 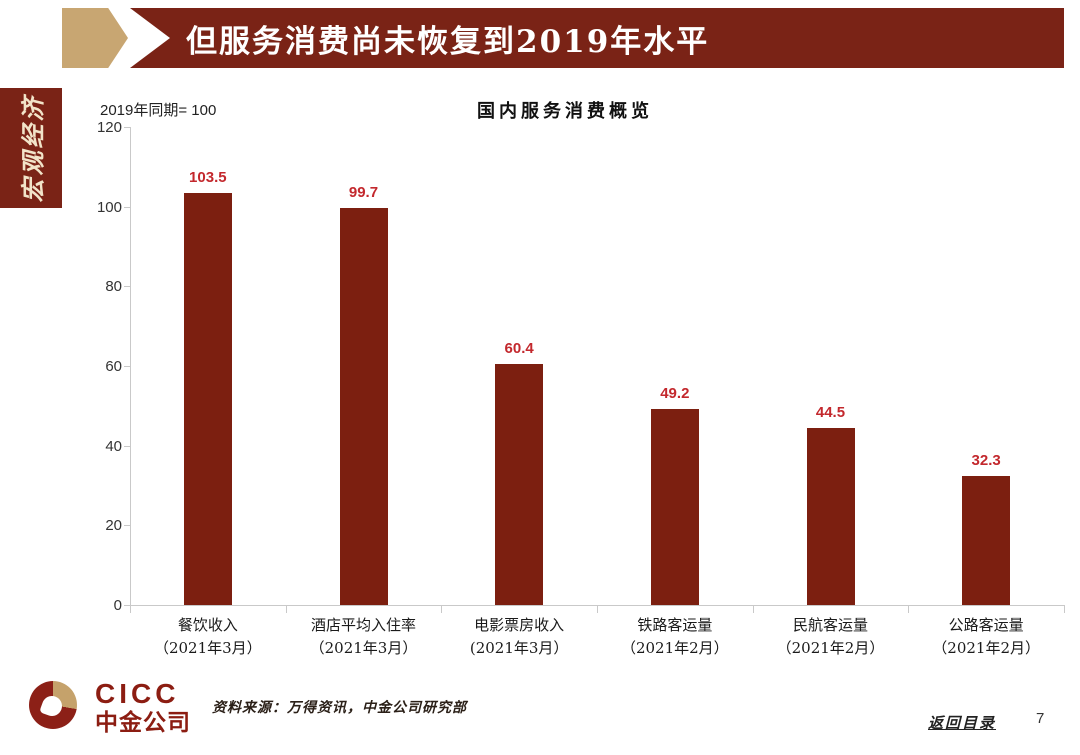 What do you see at coordinates (95, 38) in the screenshot?
I see `header-arrow-icon` at bounding box center [95, 38].